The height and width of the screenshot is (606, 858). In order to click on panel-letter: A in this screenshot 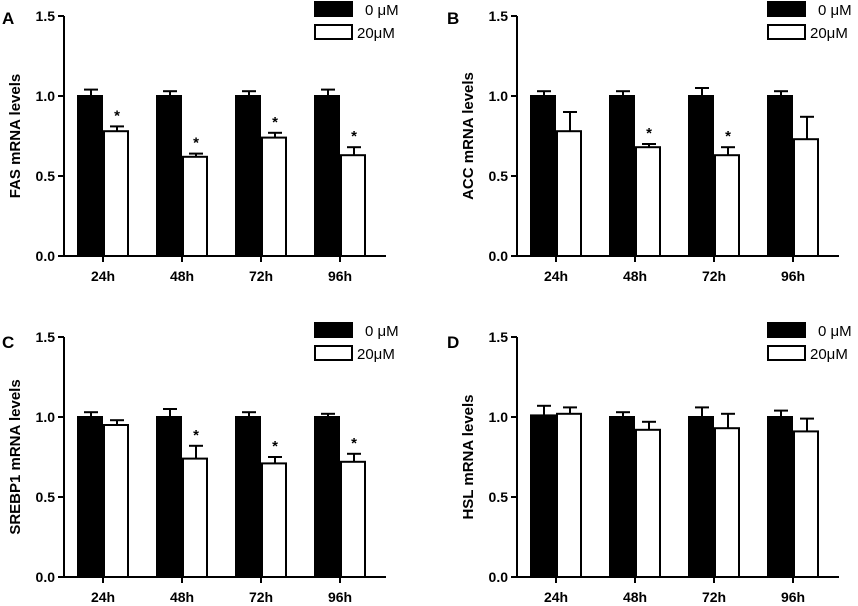, I will do `click(8, 18)`.